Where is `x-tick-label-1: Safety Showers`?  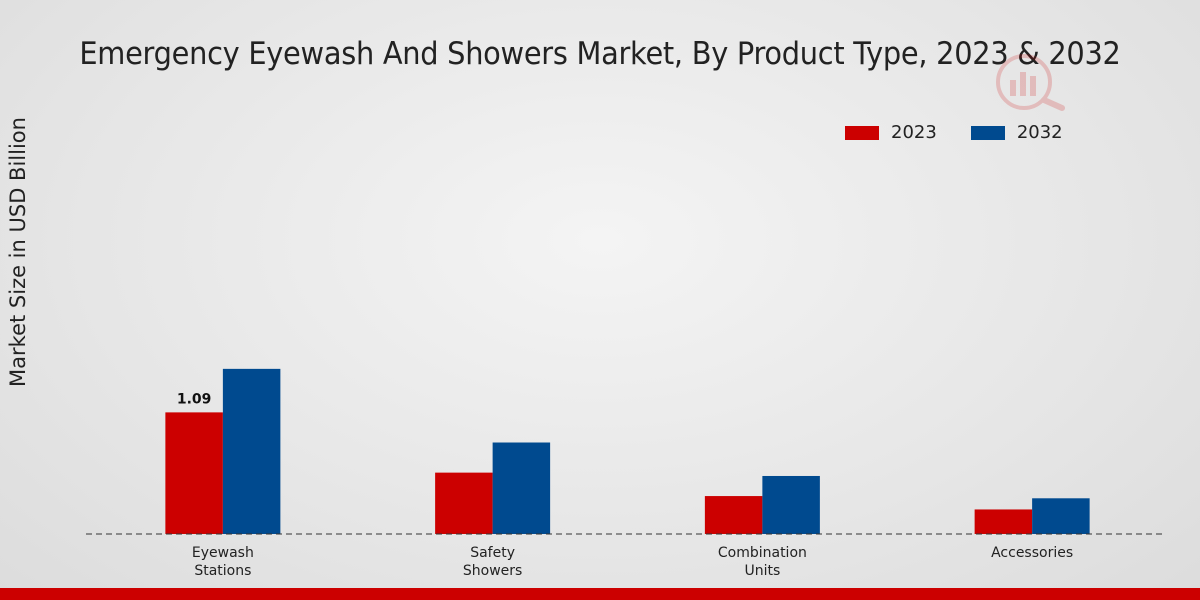 x-tick-label-1: Safety Showers is located at coordinates (492, 562).